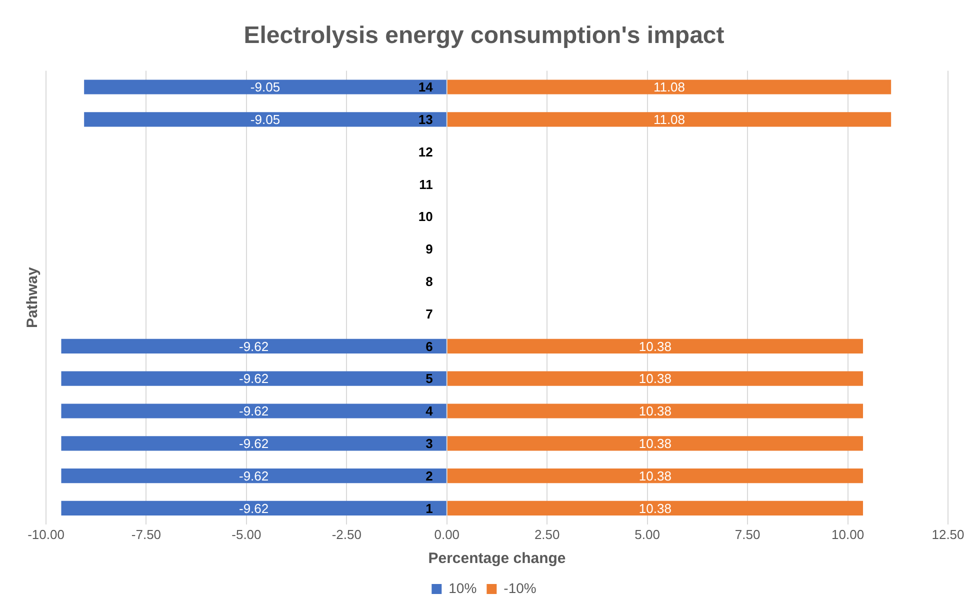 The height and width of the screenshot is (616, 972). Describe the element at coordinates (146, 534) in the screenshot. I see `x-tick-label: -7.50` at that location.